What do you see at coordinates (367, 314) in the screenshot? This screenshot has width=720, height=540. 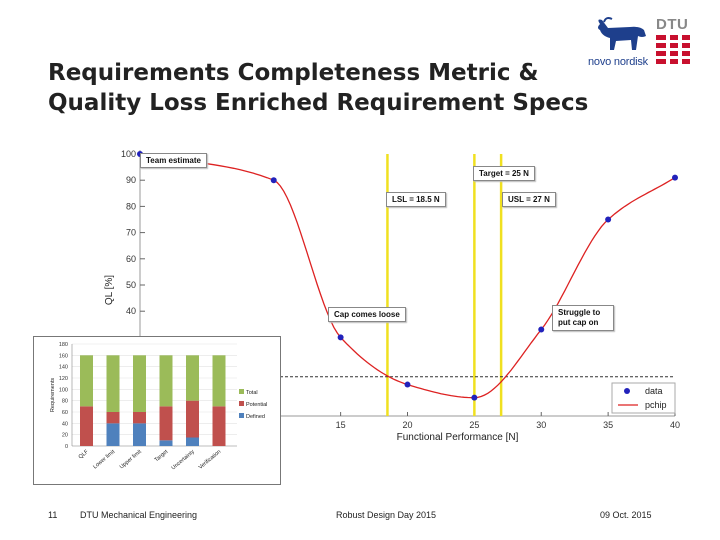 I see `annotation-cap-loose: Cap comes loose` at bounding box center [367, 314].